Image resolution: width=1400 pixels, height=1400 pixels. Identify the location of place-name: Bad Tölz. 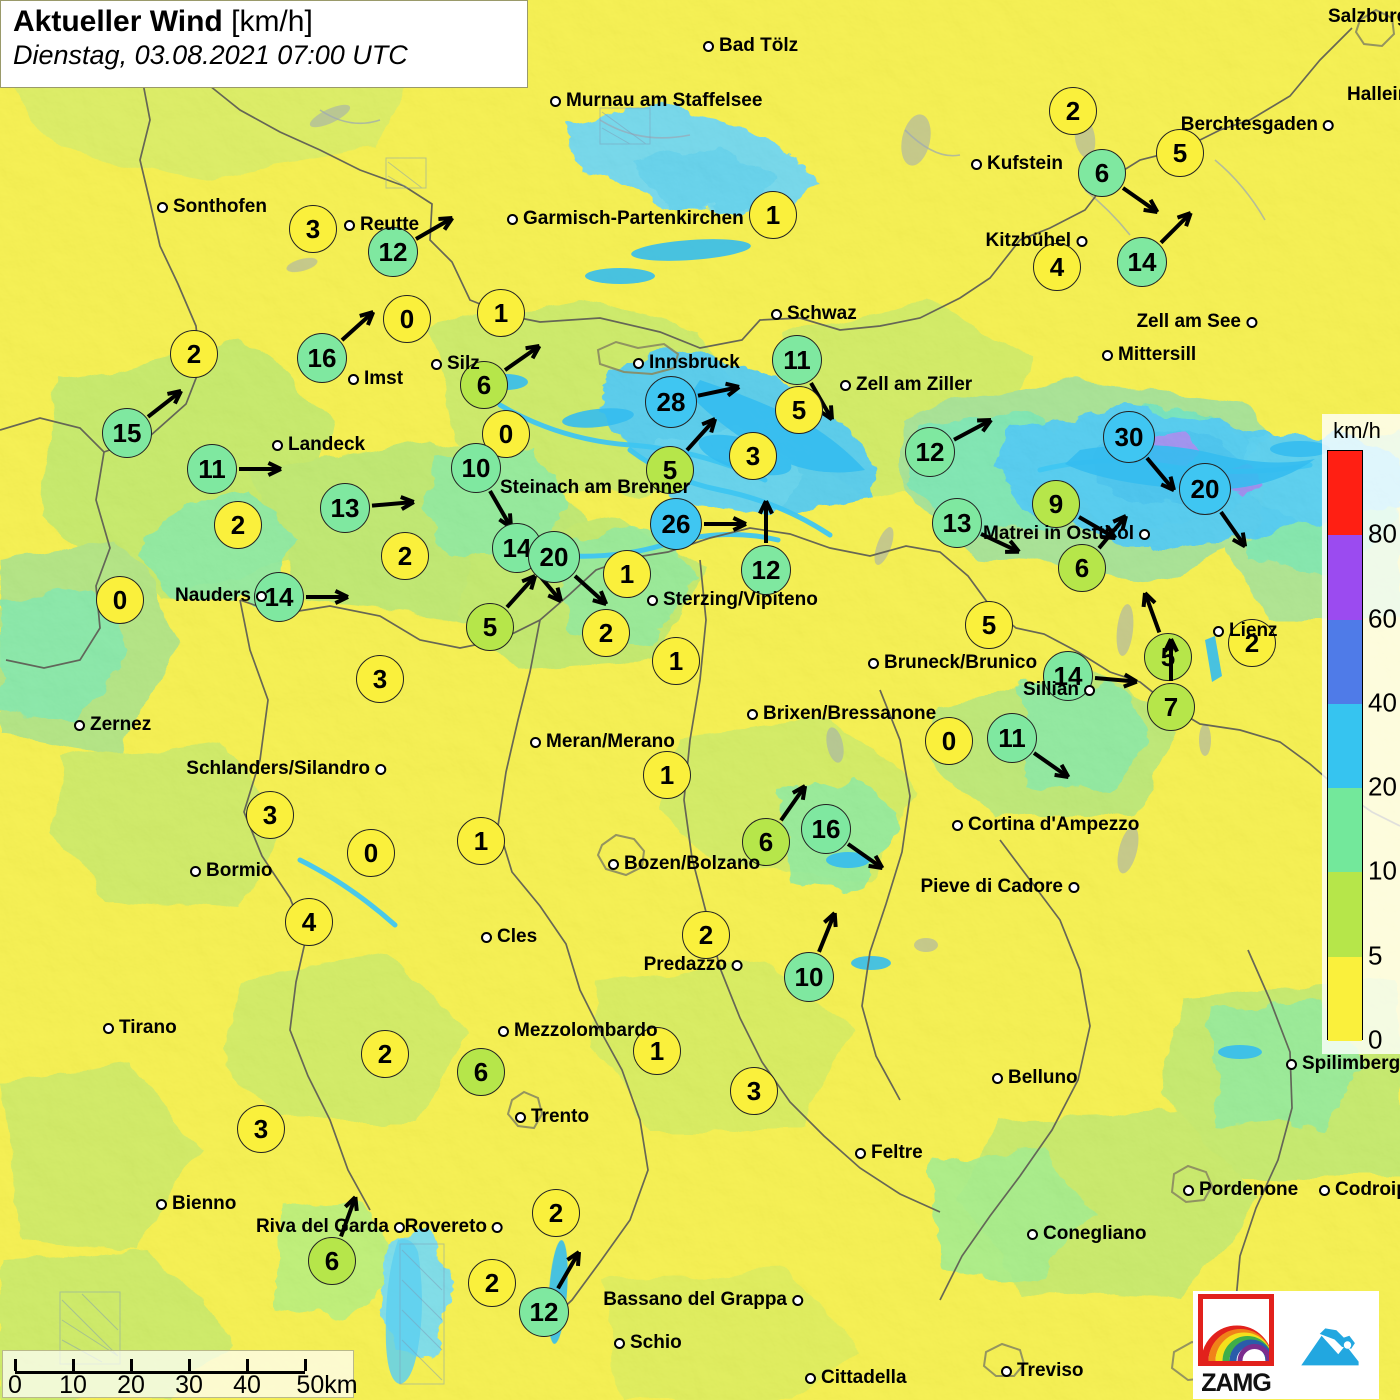
(759, 45).